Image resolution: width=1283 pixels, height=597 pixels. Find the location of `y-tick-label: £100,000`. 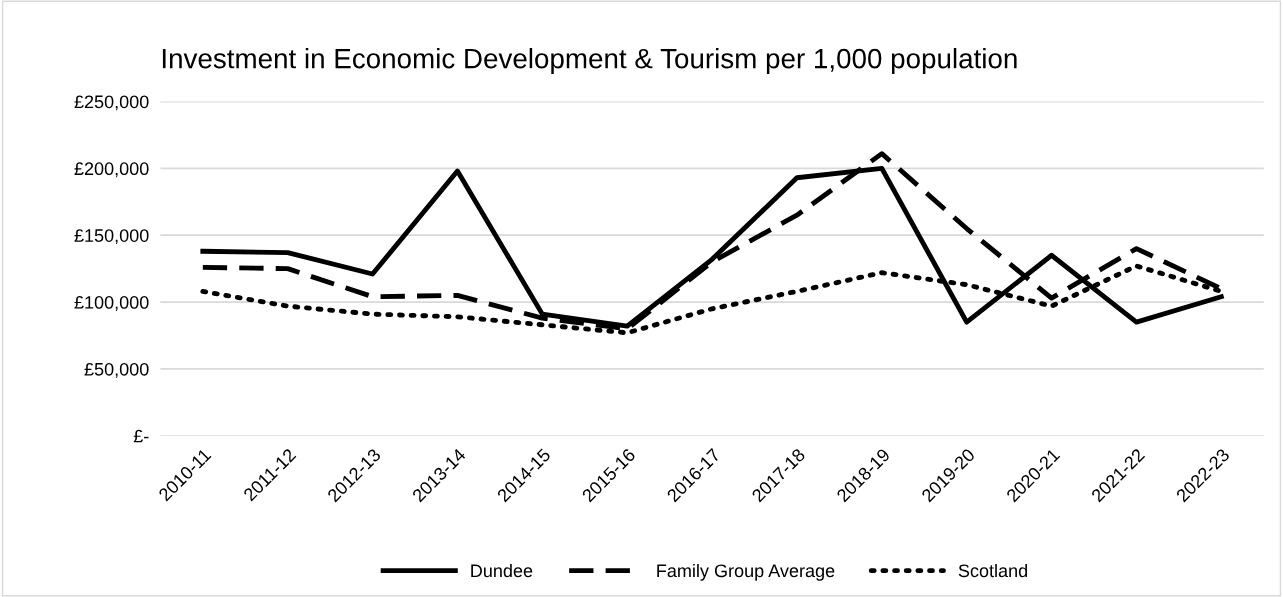

y-tick-label: £100,000 is located at coordinates (111, 303).